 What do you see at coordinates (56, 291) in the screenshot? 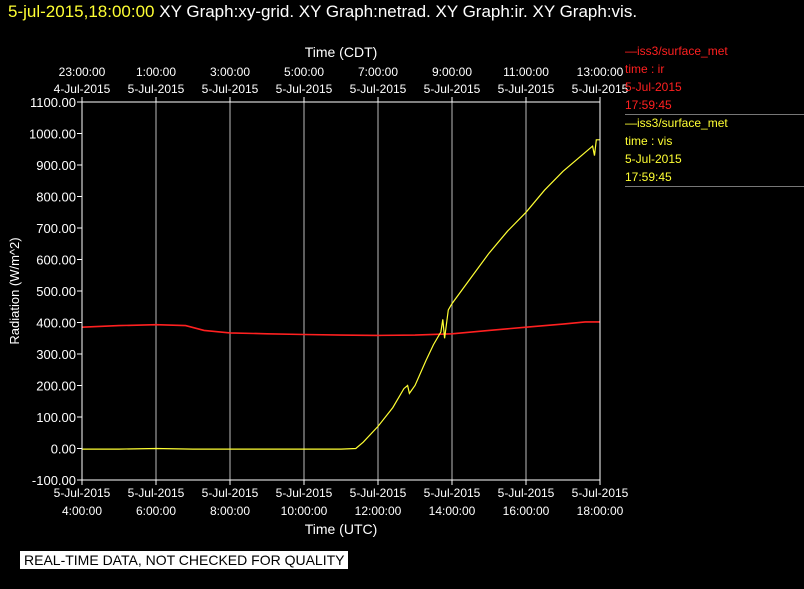
I see `y-tick-label: 500.00` at bounding box center [56, 291].